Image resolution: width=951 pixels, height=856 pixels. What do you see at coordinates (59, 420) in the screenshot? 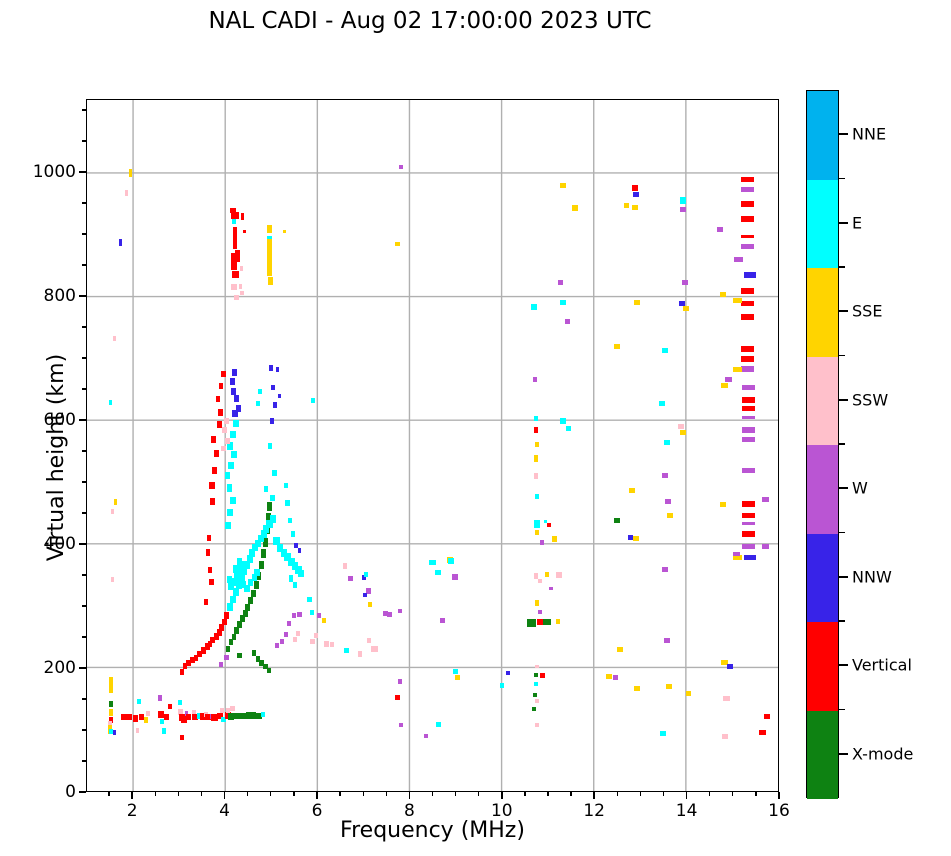
I see `y-tick-label: 600` at bounding box center [59, 420].